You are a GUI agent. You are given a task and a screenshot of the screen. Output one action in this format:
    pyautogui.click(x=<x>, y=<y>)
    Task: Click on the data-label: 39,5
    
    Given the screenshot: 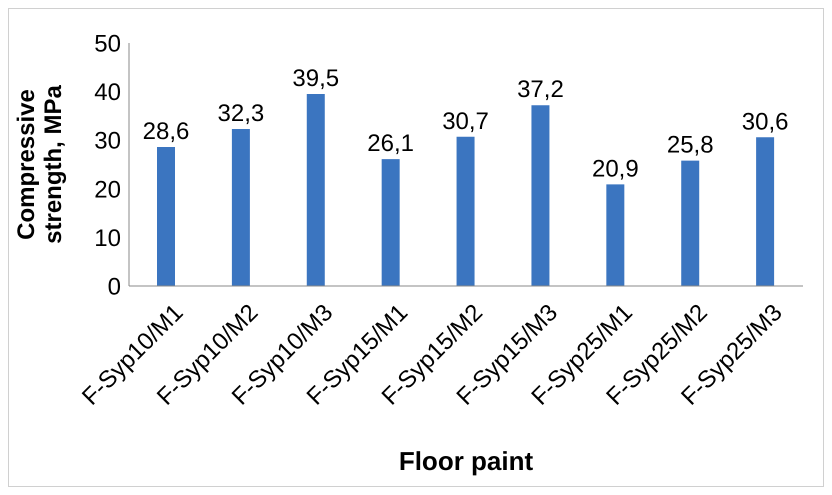 What is the action you would take?
    pyautogui.click(x=316, y=78)
    